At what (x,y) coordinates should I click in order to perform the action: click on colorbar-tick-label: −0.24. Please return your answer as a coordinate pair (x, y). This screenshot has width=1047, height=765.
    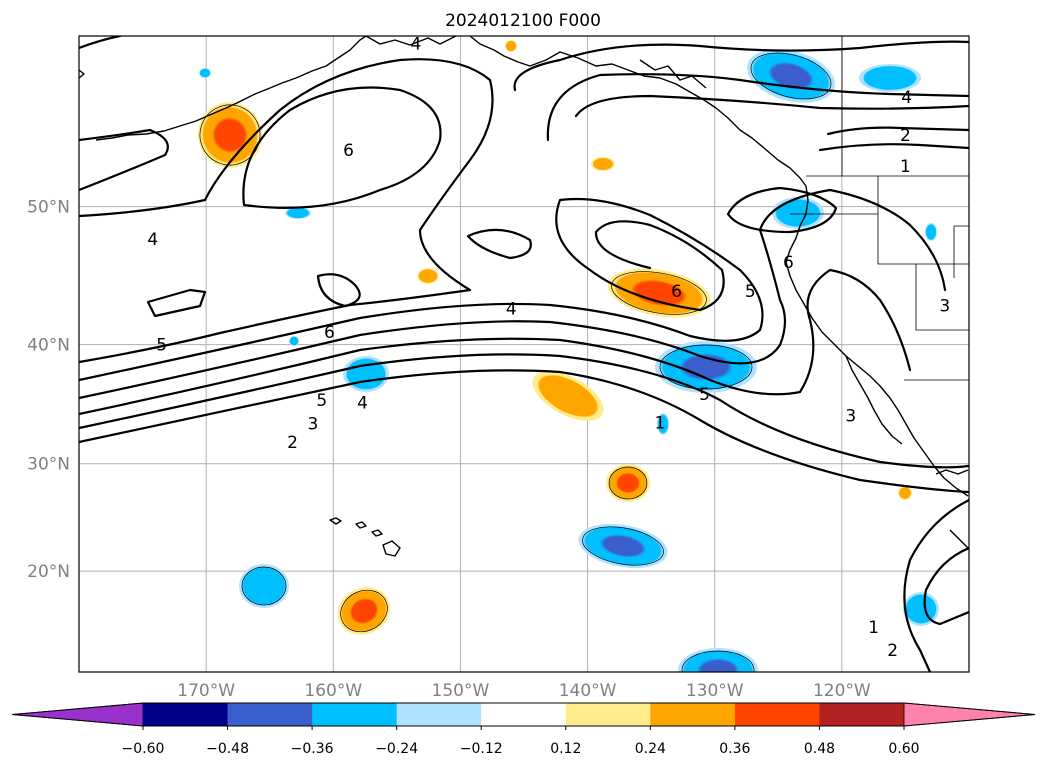
    Looking at the image, I should click on (396, 749).